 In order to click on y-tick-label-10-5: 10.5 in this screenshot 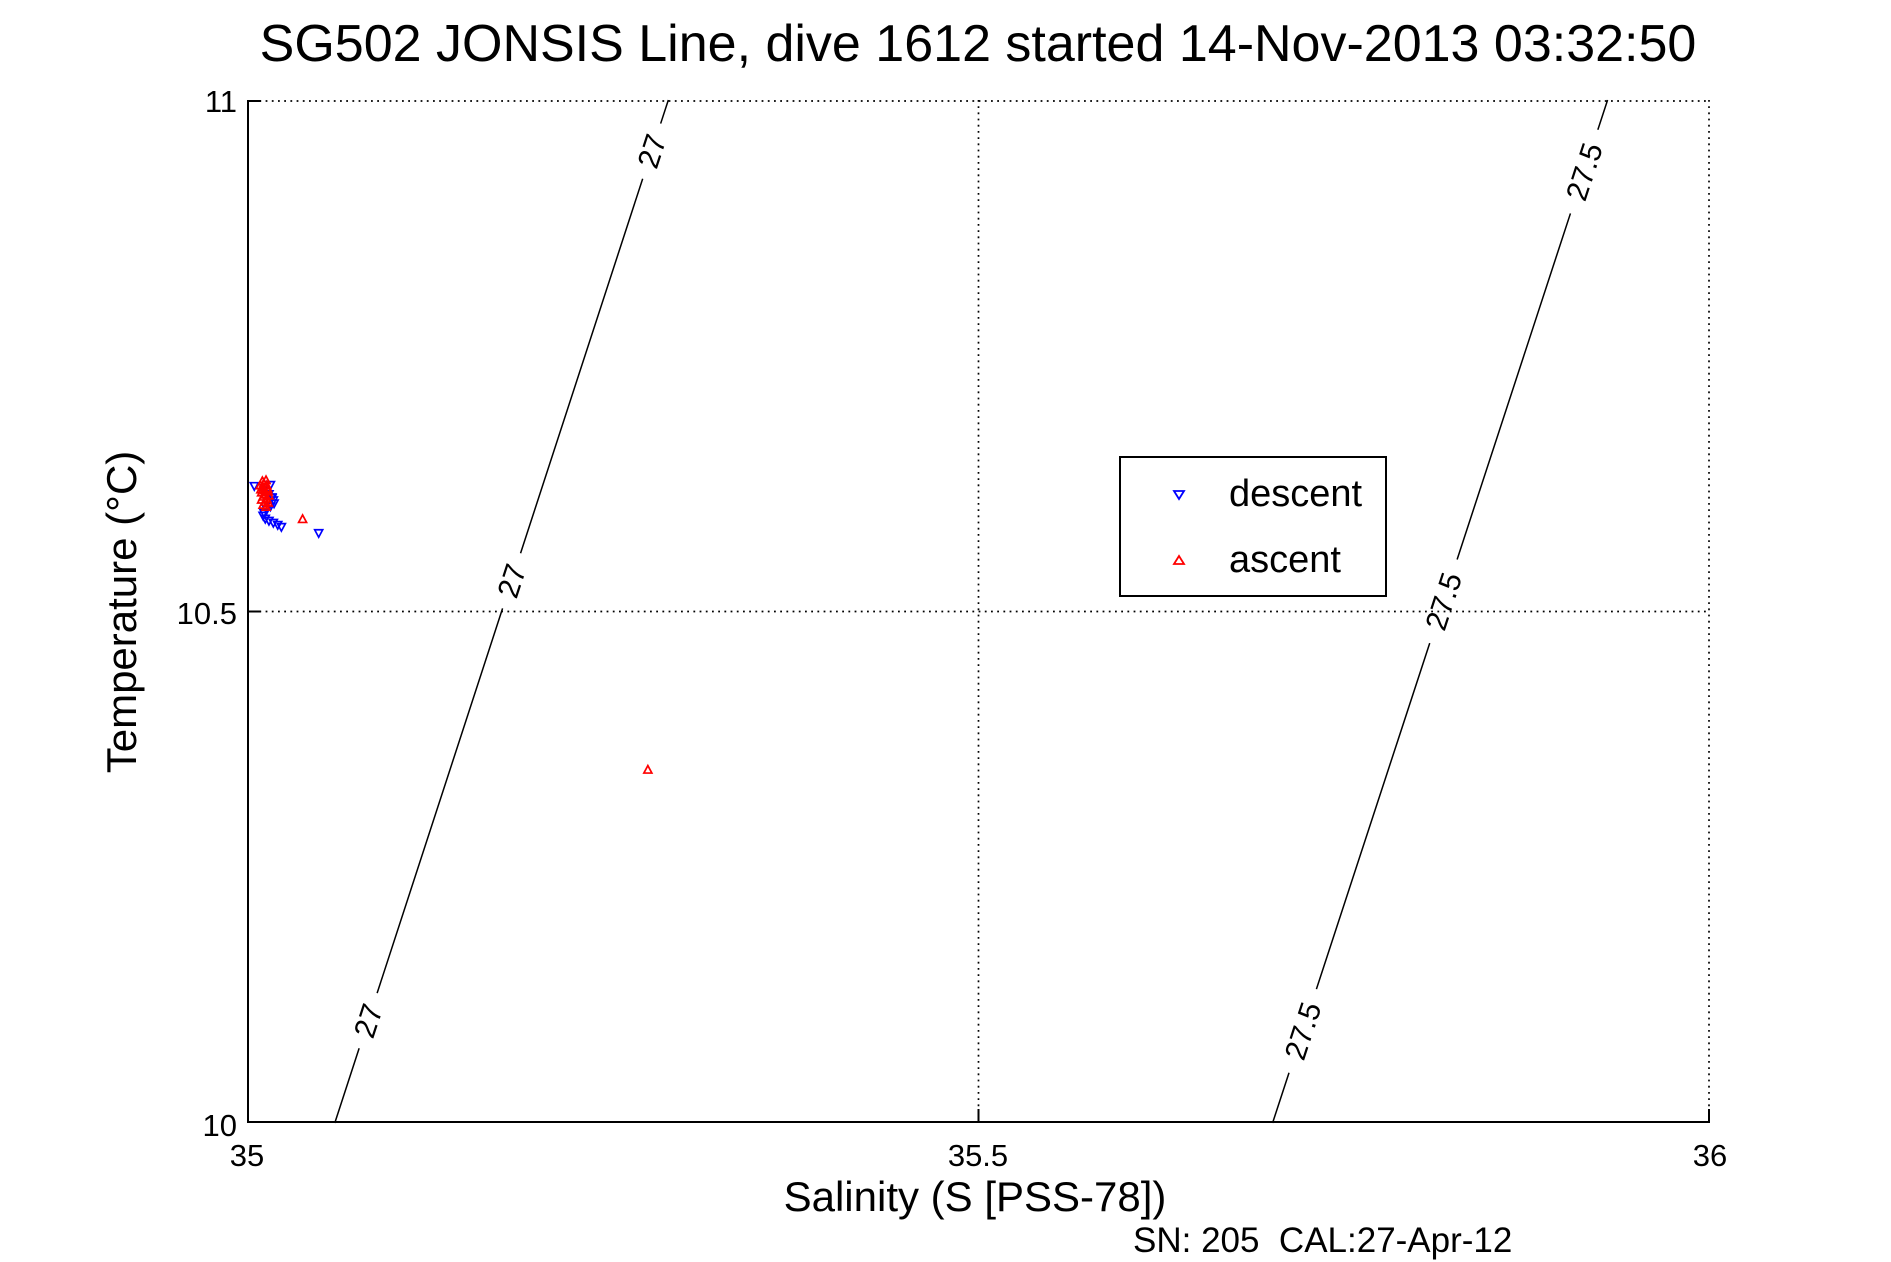, I will do `click(206, 613)`.